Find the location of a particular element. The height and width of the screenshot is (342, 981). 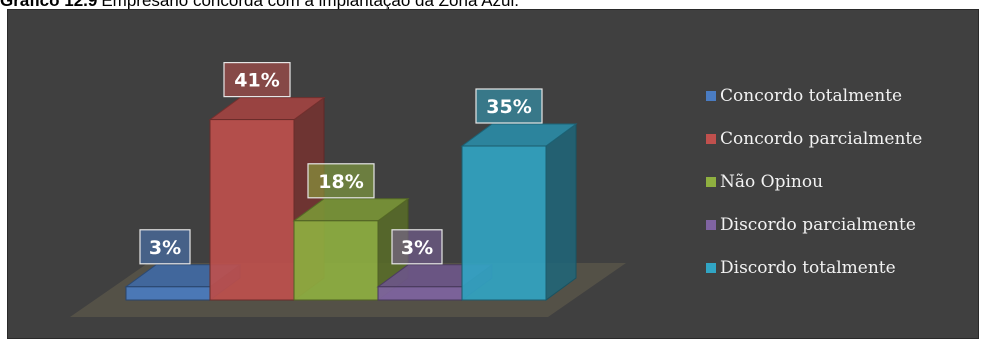

legend-label-5: Discordo totalmente is located at coordinates (808, 267).